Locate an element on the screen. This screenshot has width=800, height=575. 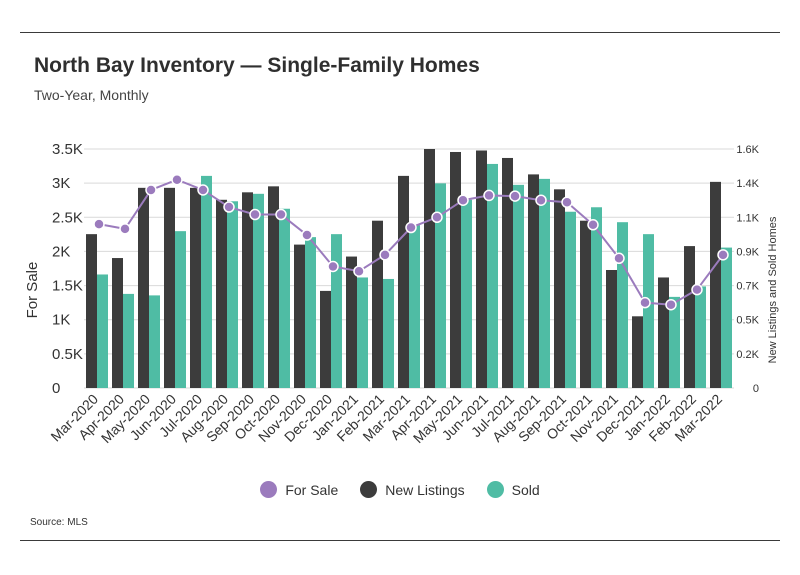
legend-swatch-new-listings is located at coordinates (369, 489).